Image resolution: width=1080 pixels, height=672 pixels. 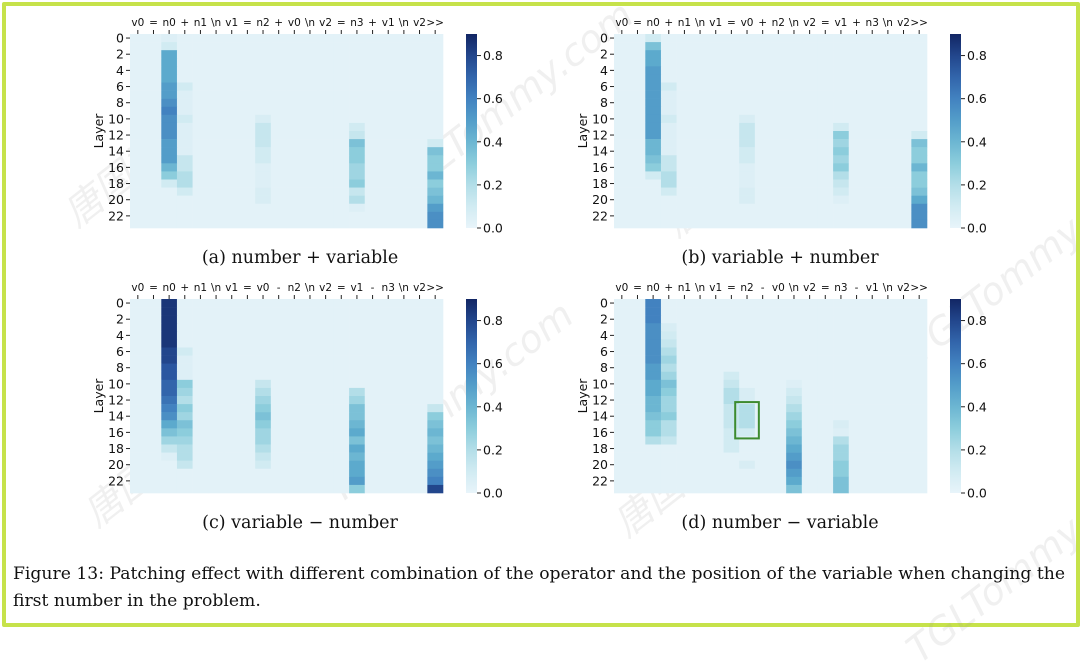 What do you see at coordinates (977, 449) in the screenshot?
I see `colorbar-tick-label: 0.2` at bounding box center [977, 449].